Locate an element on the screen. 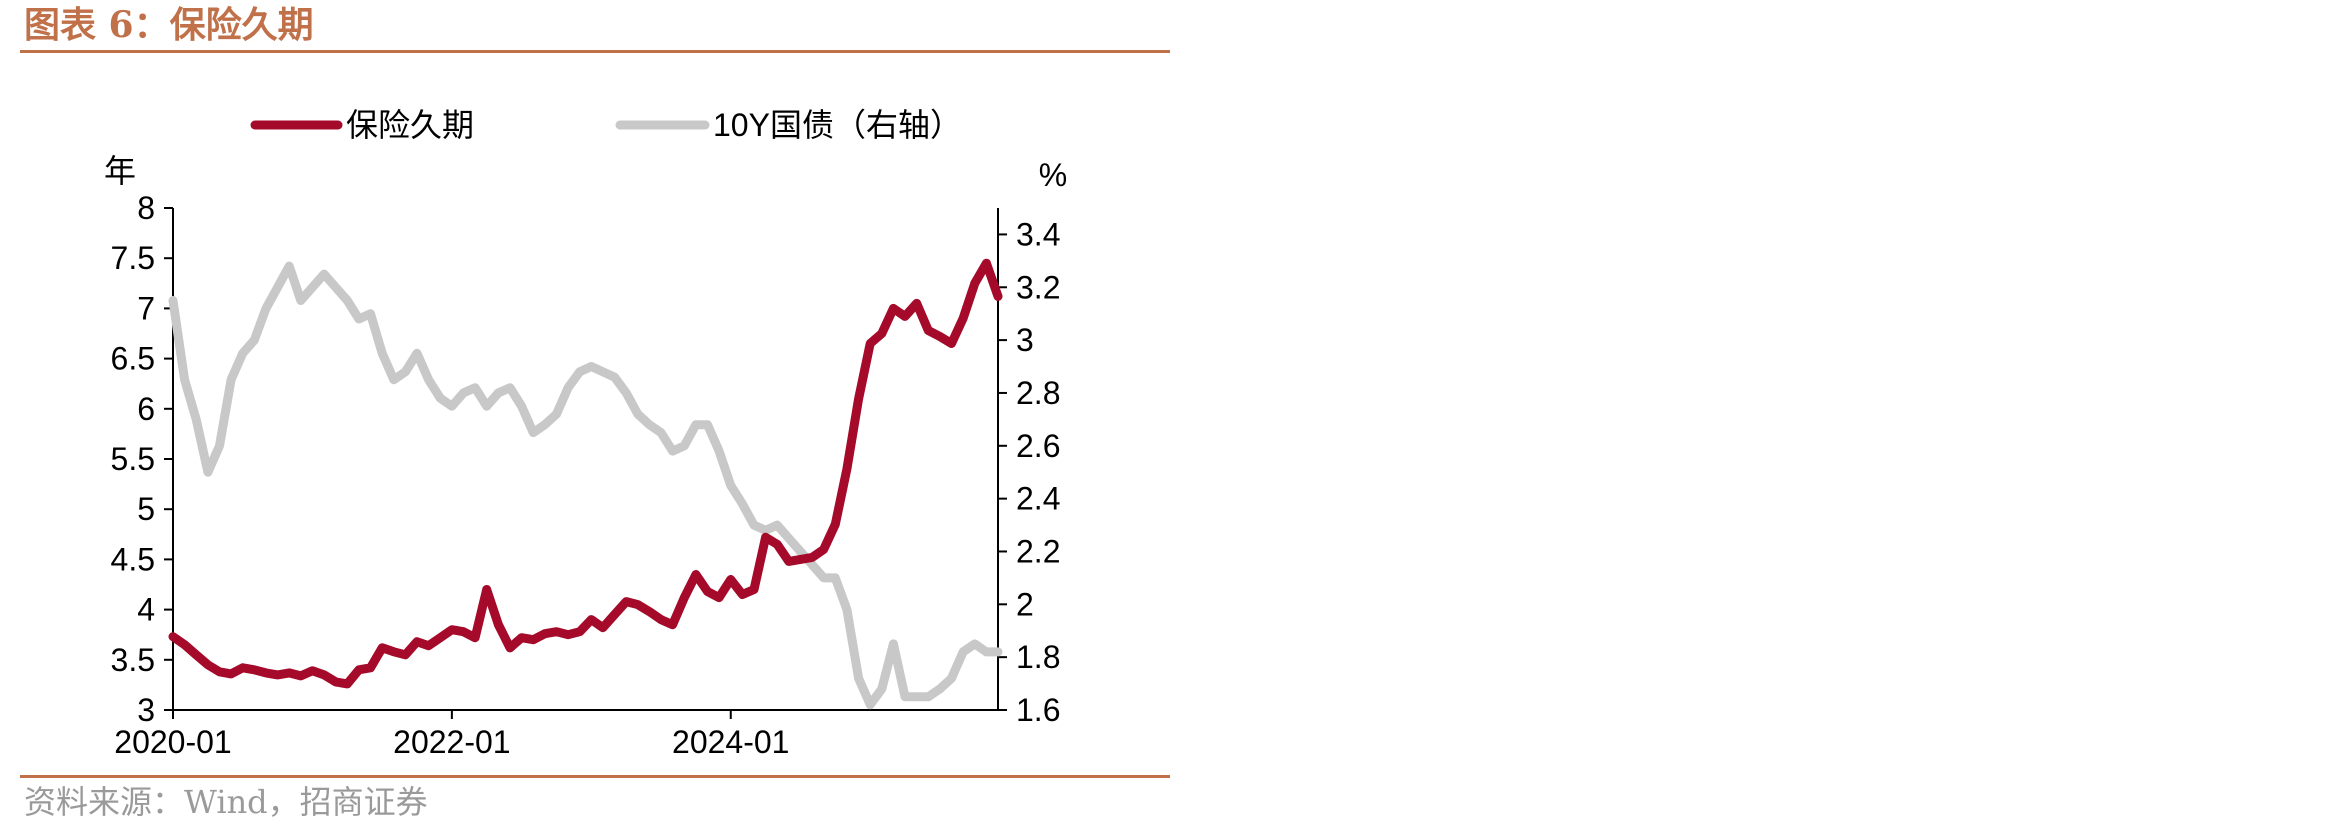  footer-divider is located at coordinates (595, 776).